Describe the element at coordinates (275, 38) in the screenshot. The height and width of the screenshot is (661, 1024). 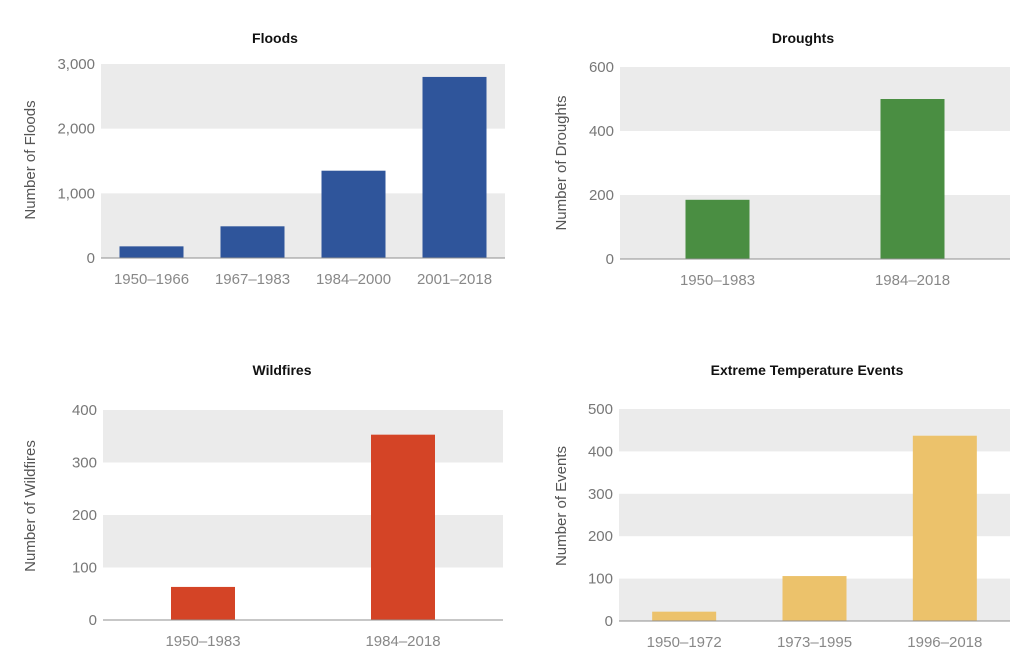
I see `floods-title: Floods` at that location.